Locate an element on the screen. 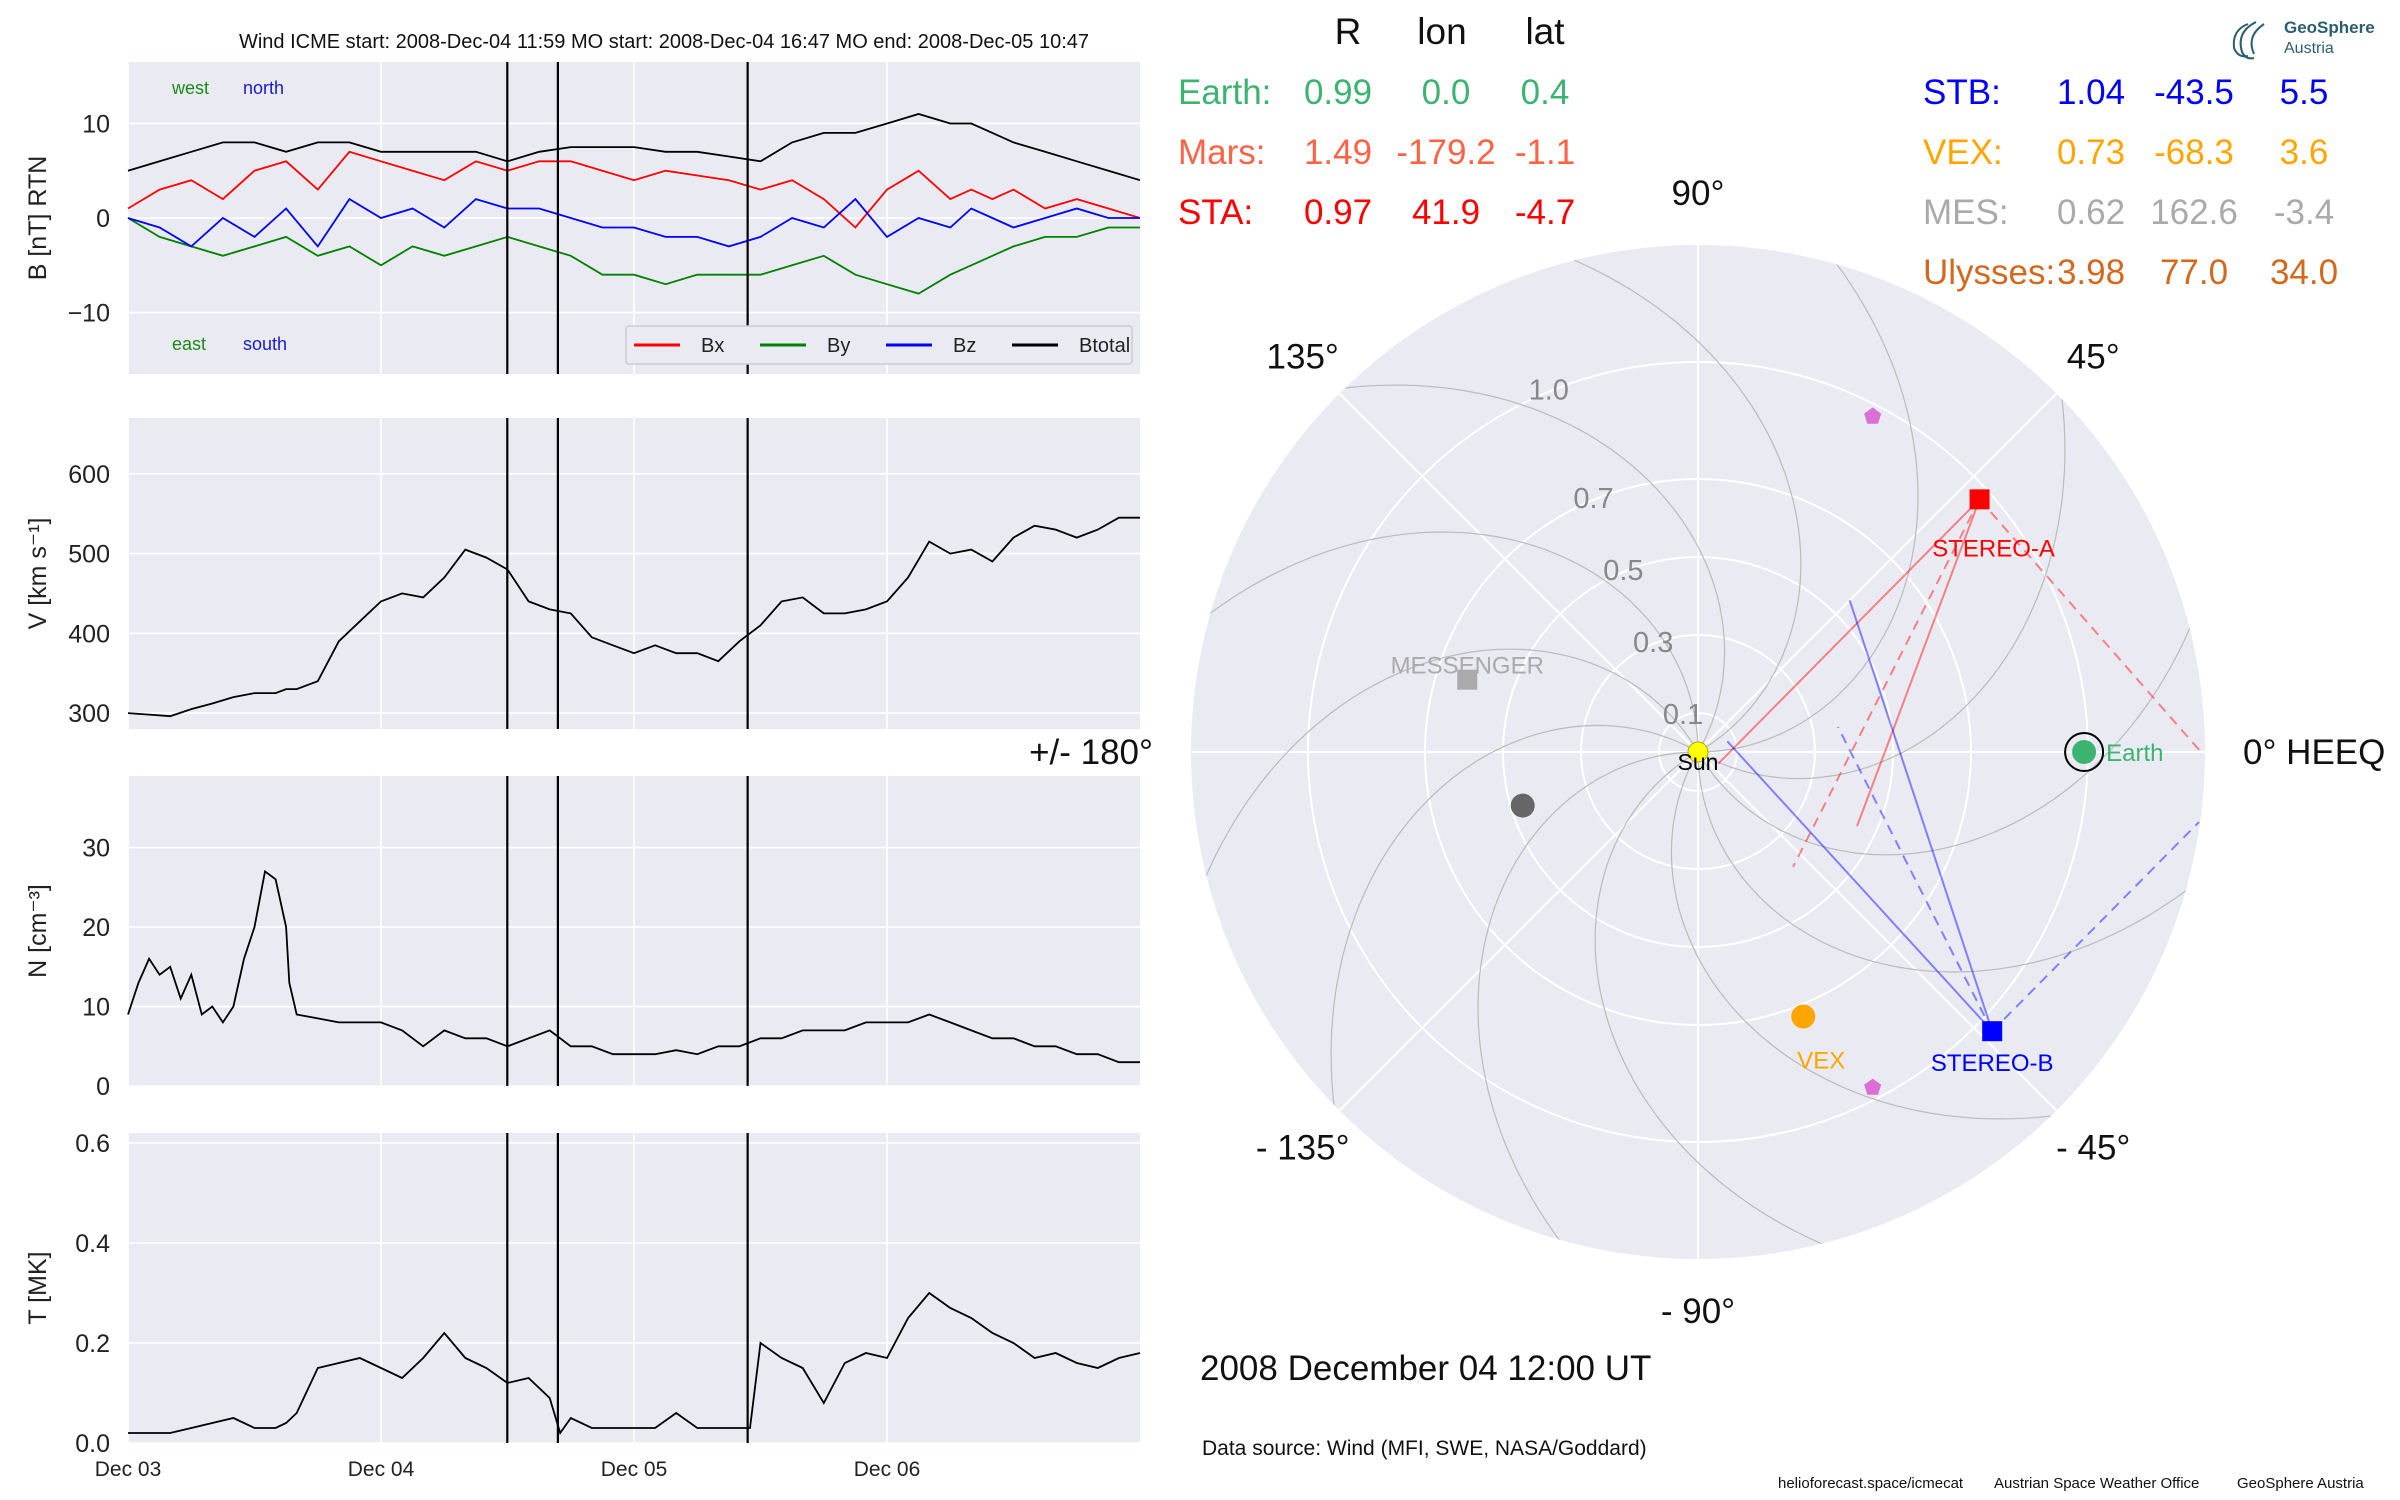  xtick-label: Dec 03 is located at coordinates (128, 1469).